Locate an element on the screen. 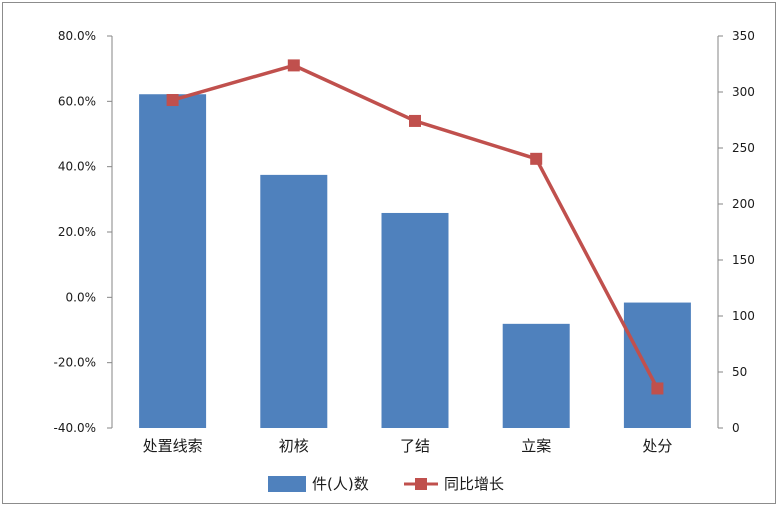  left-tick-label: 20.0% is located at coordinates (77, 232).